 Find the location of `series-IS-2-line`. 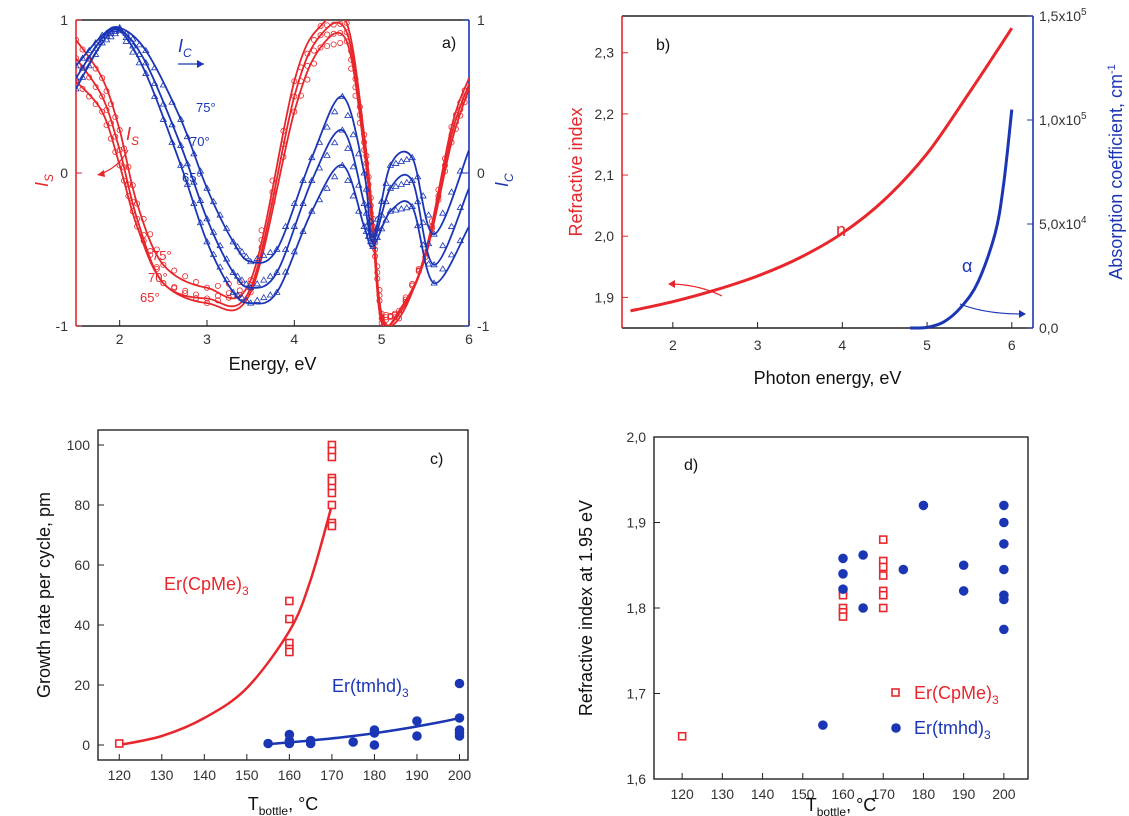

series-IS-2-line is located at coordinates (272, 173).